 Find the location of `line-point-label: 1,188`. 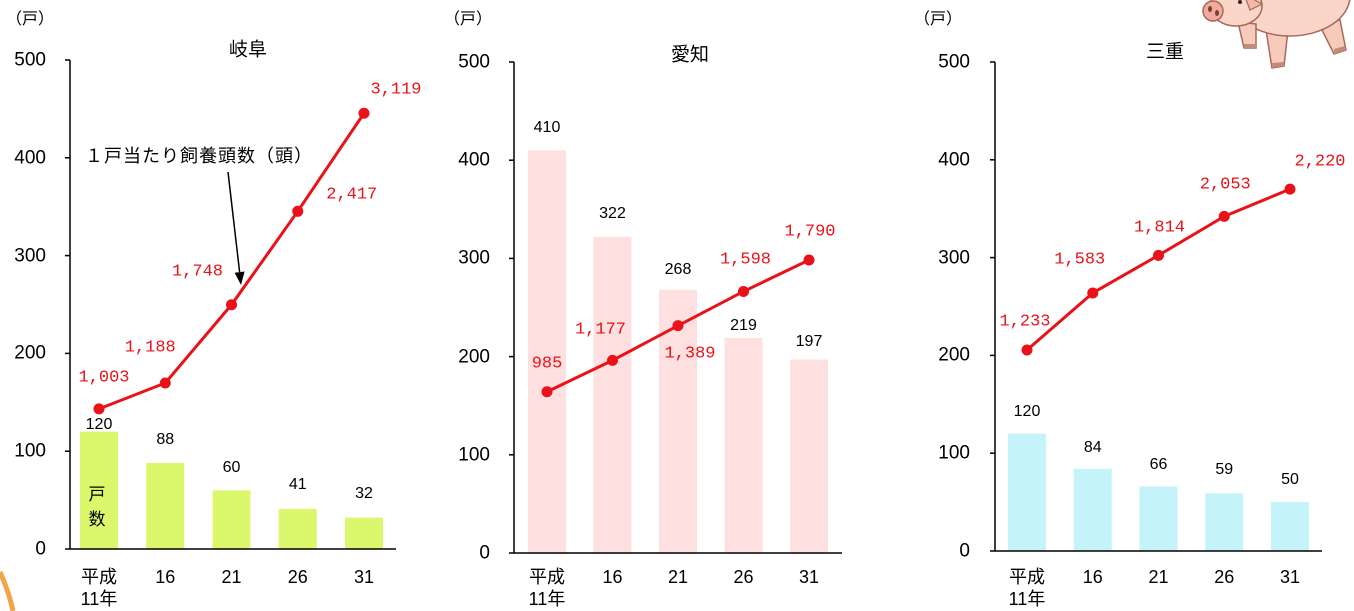

line-point-label: 1,188 is located at coordinates (150, 348).